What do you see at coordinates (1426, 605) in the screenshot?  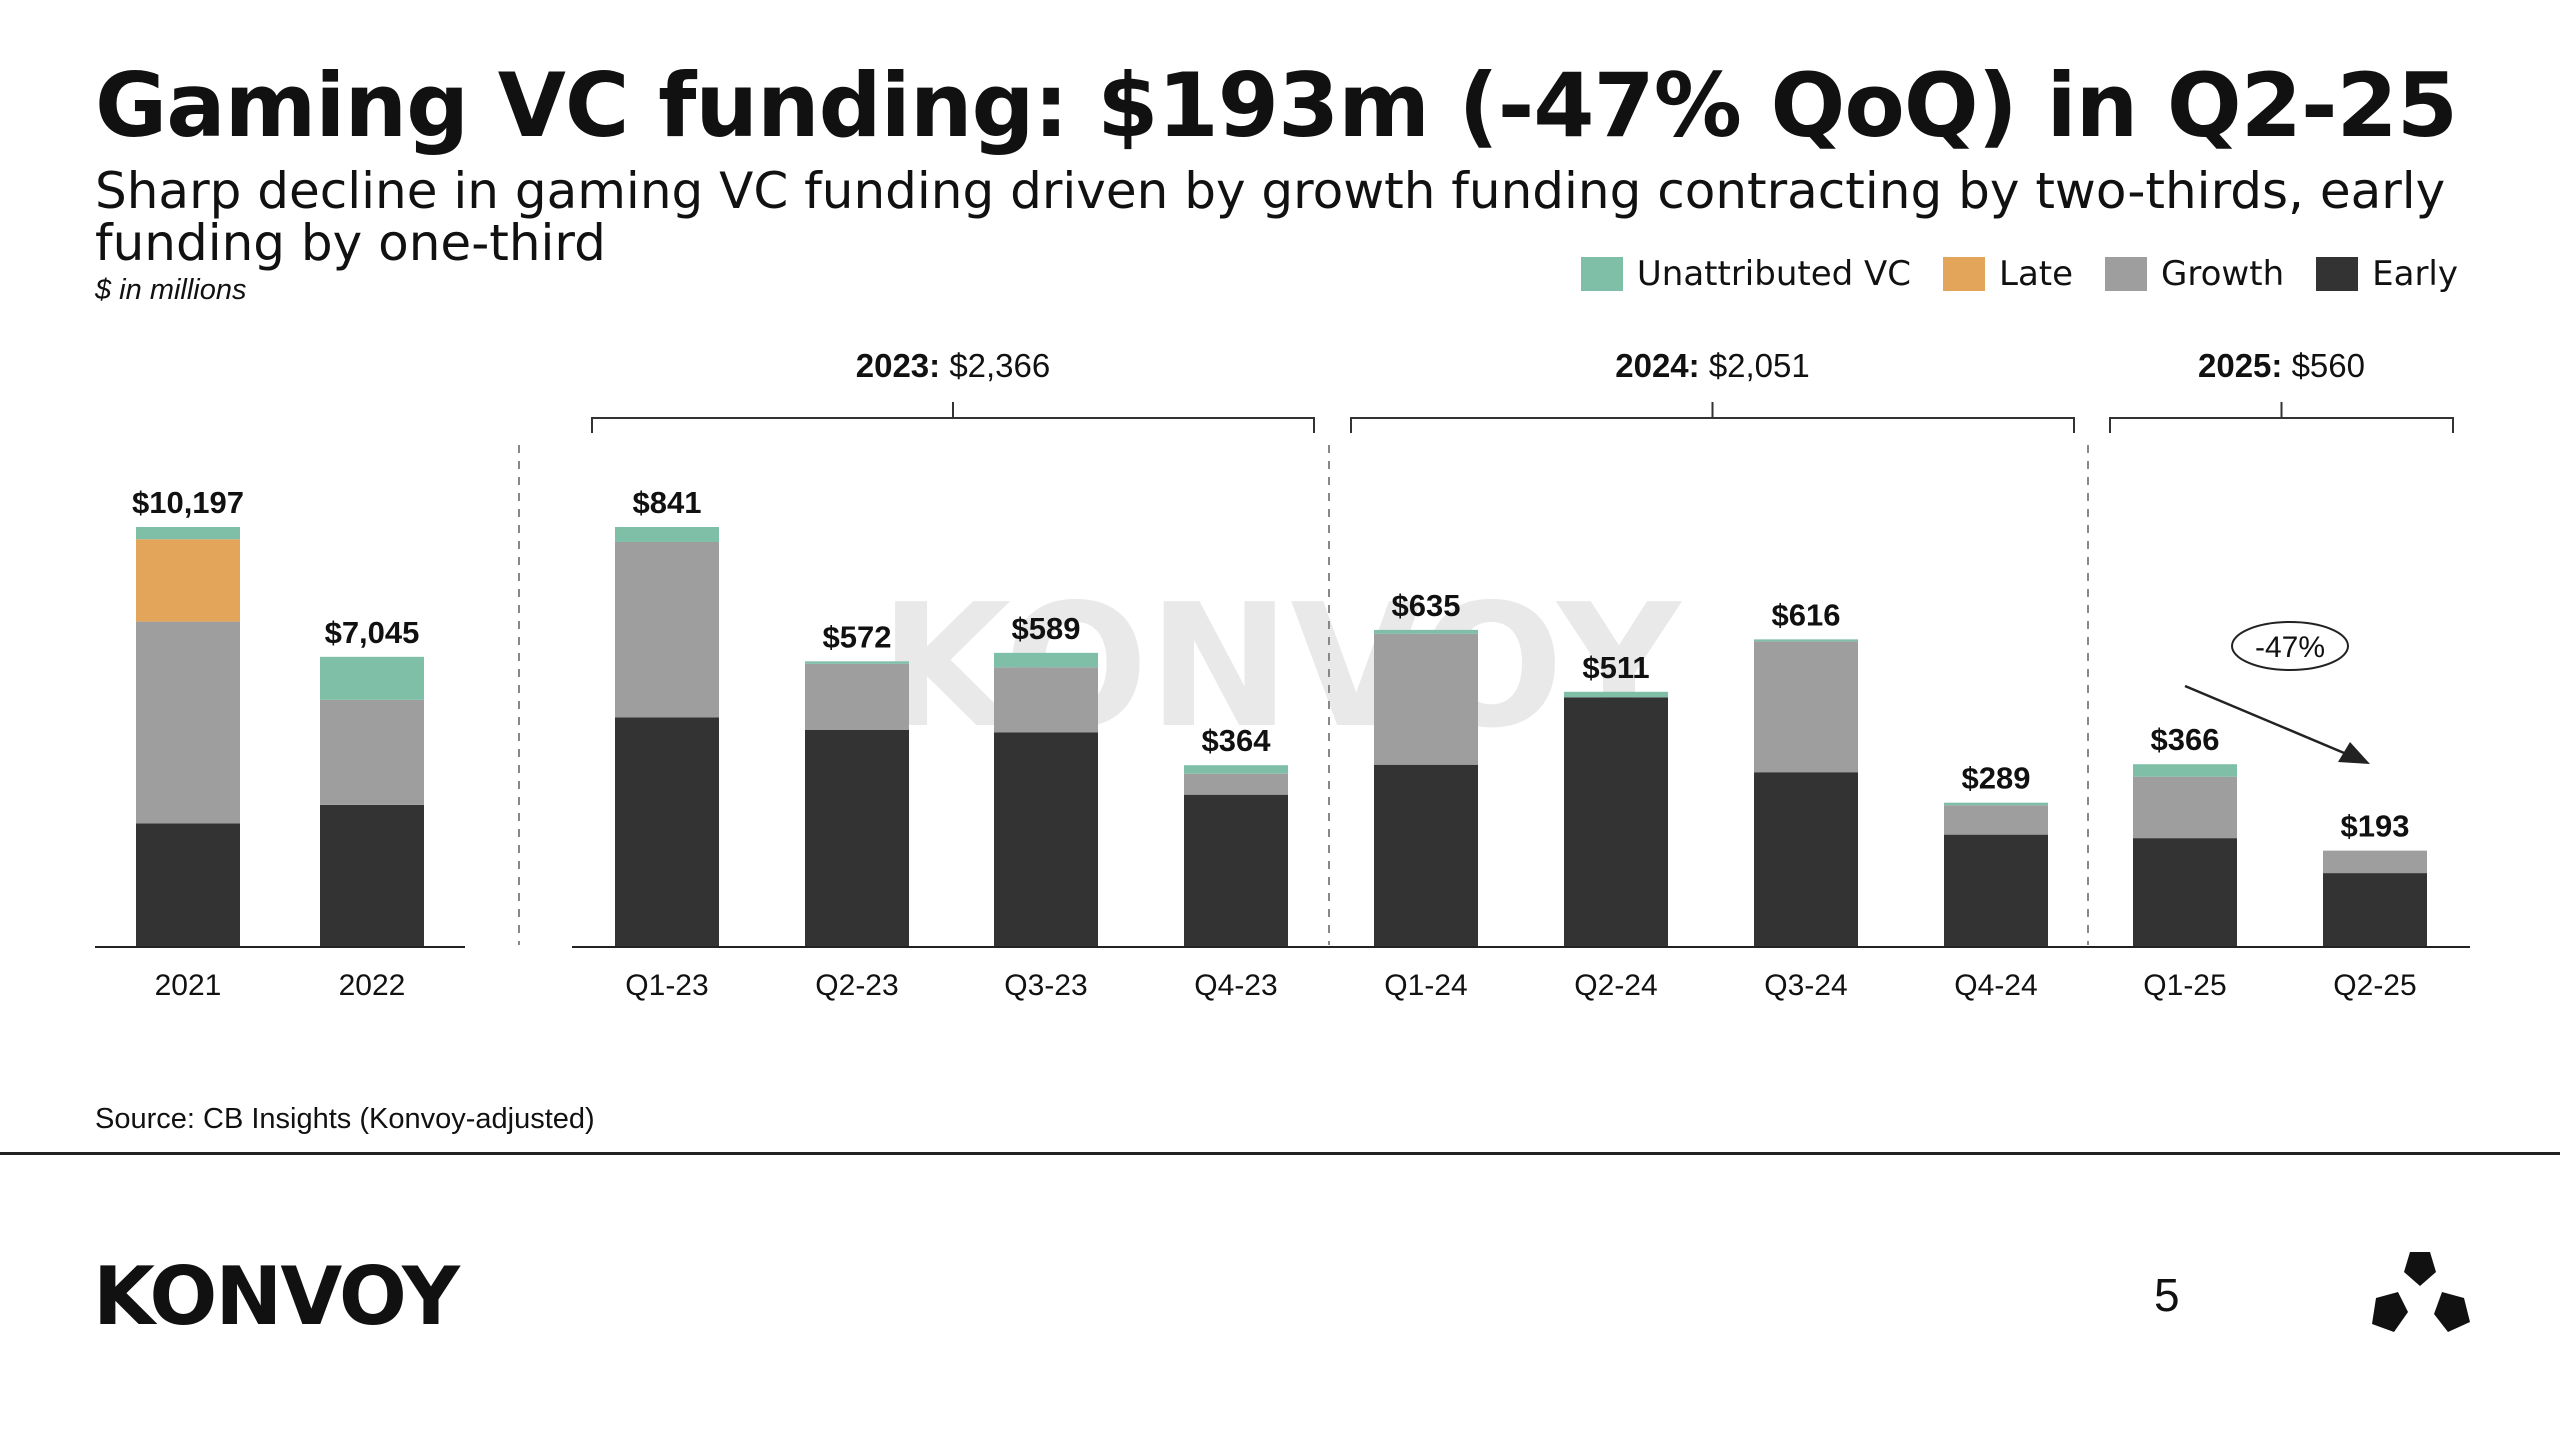 I see `total-label-q1-24: $635` at bounding box center [1426, 605].